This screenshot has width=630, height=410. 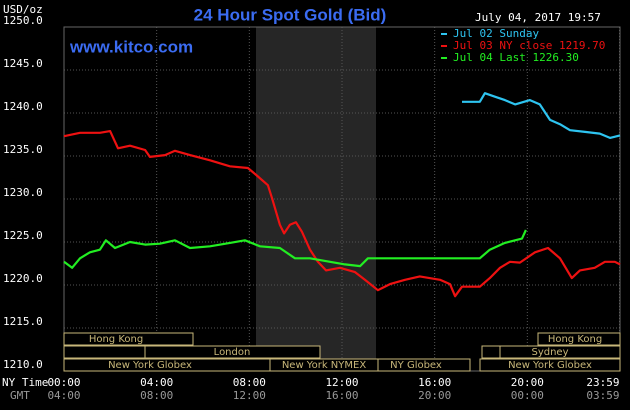 What do you see at coordinates (416, 365) in the screenshot?
I see `session-label: NY Globex` at bounding box center [416, 365].